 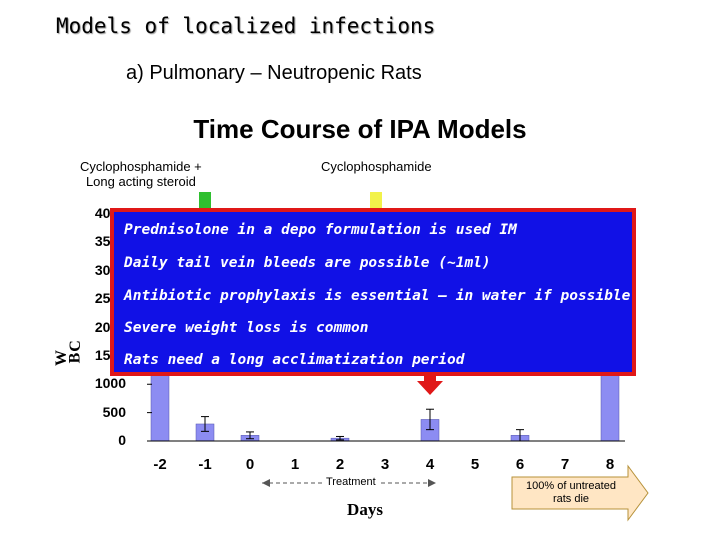 What do you see at coordinates (75, 358) in the screenshot?
I see `y-axis-label-b: B` at bounding box center [75, 358].